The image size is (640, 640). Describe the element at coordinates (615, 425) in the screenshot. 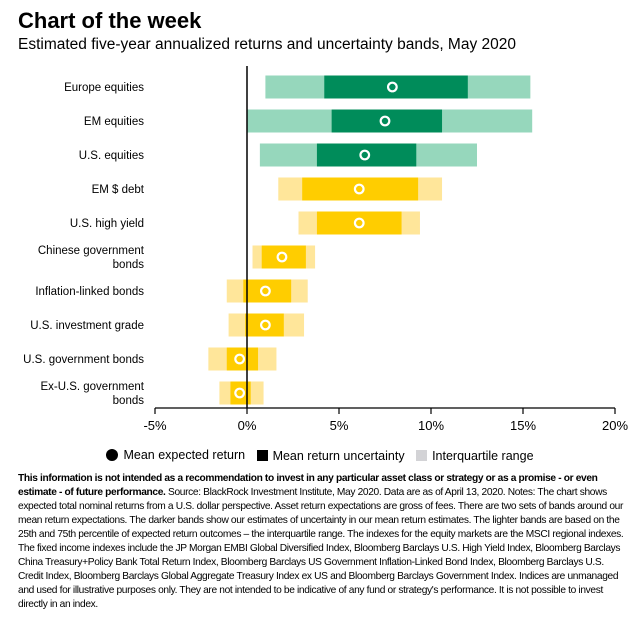

I see `x-tick-label: 20%` at that location.